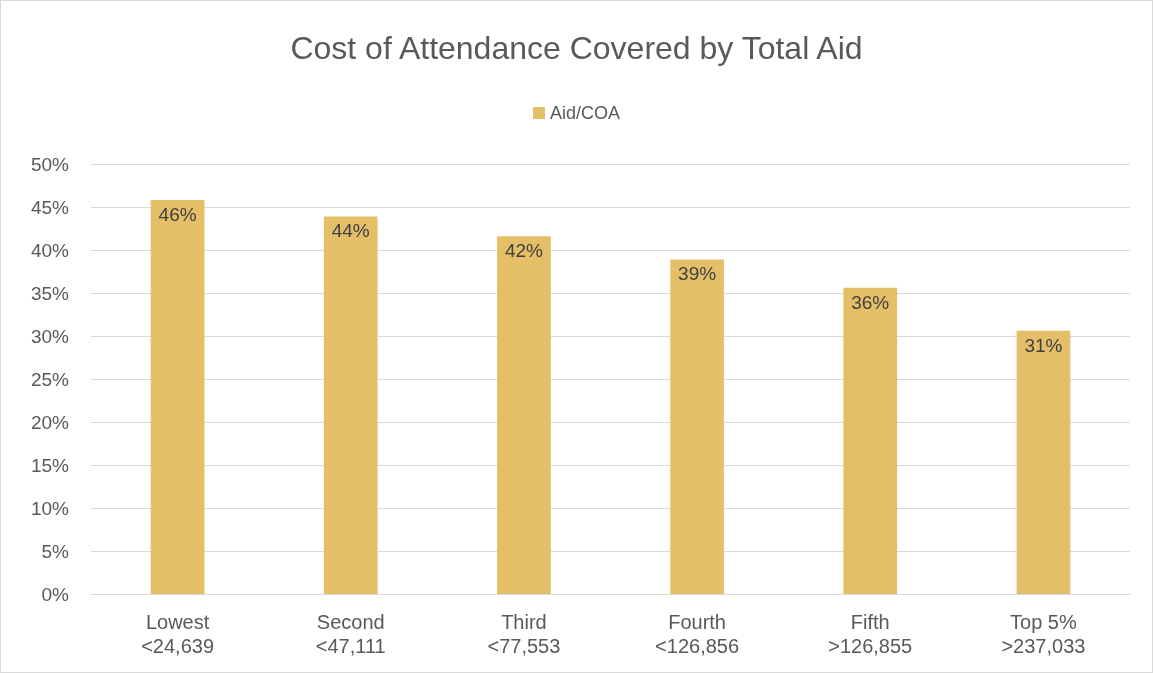 This screenshot has width=1153, height=673. Describe the element at coordinates (697, 634) in the screenshot. I see `x-tick-label: Fourth <126,856` at that location.